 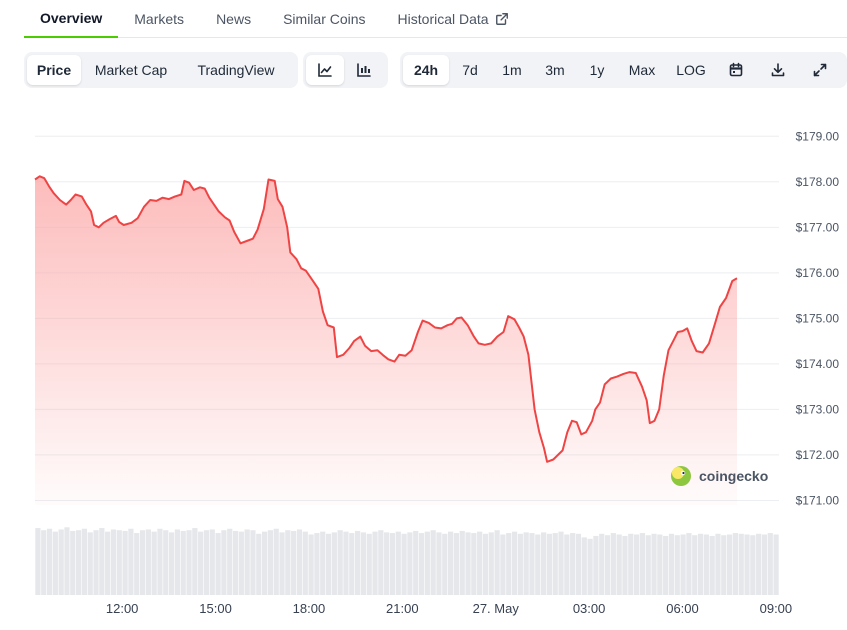 What do you see at coordinates (54, 70) in the screenshot?
I see `price-view-button: Price` at bounding box center [54, 70].